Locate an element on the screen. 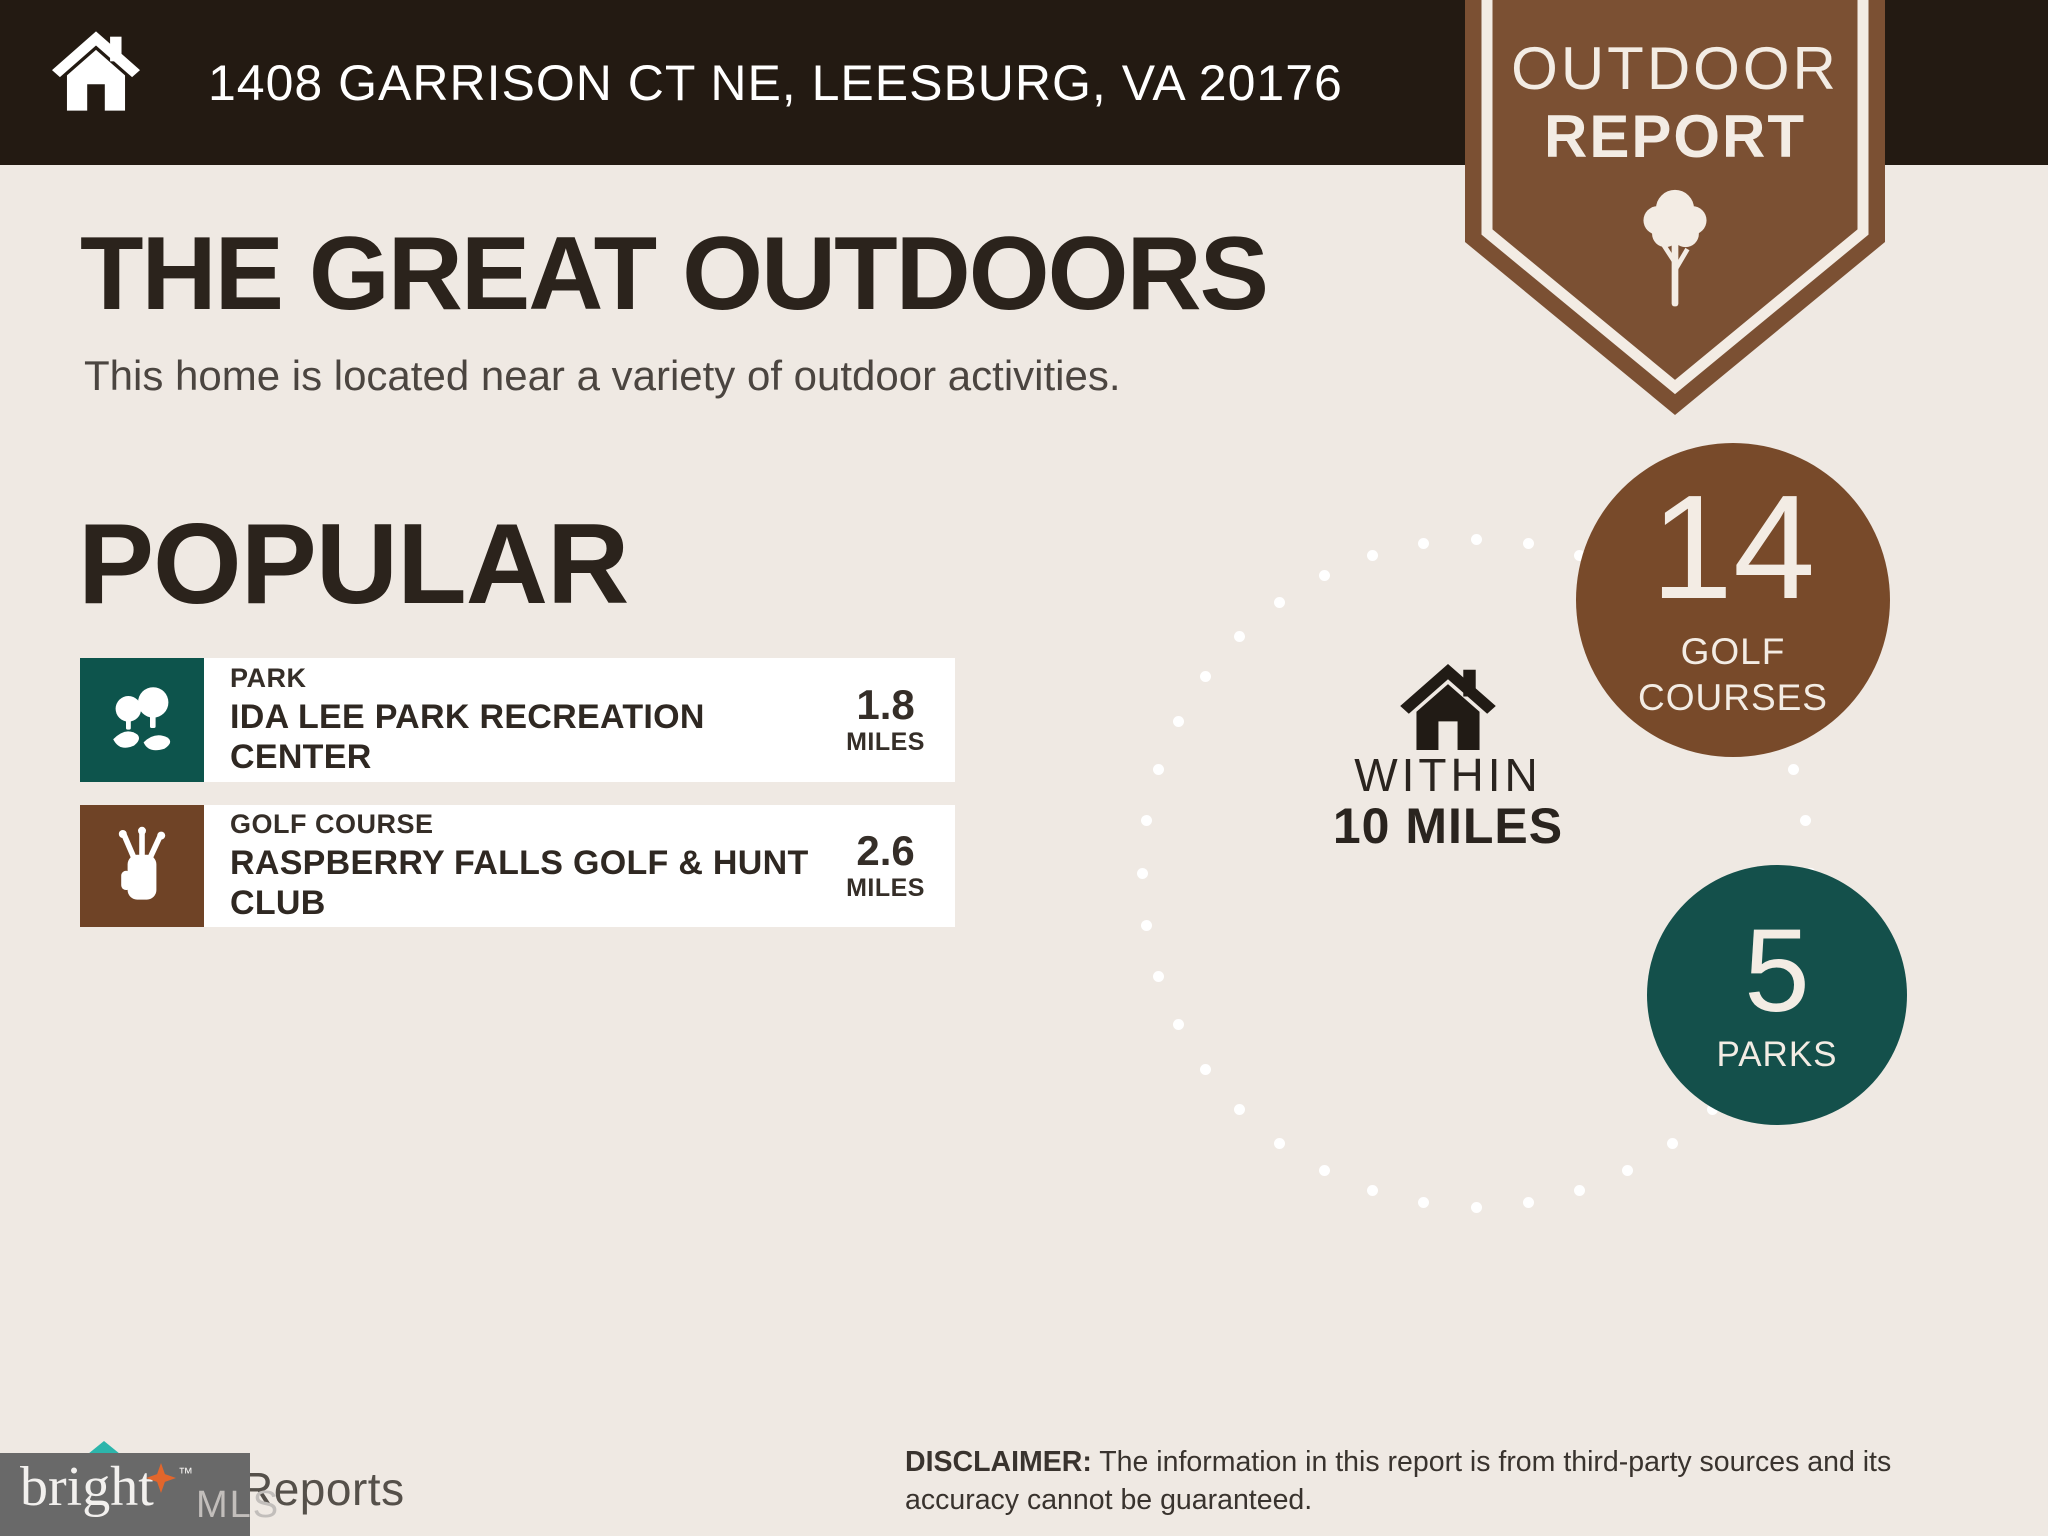 This screenshot has width=2048, height=1536. badge-title-line1: OUTDOOR is located at coordinates (1675, 68).